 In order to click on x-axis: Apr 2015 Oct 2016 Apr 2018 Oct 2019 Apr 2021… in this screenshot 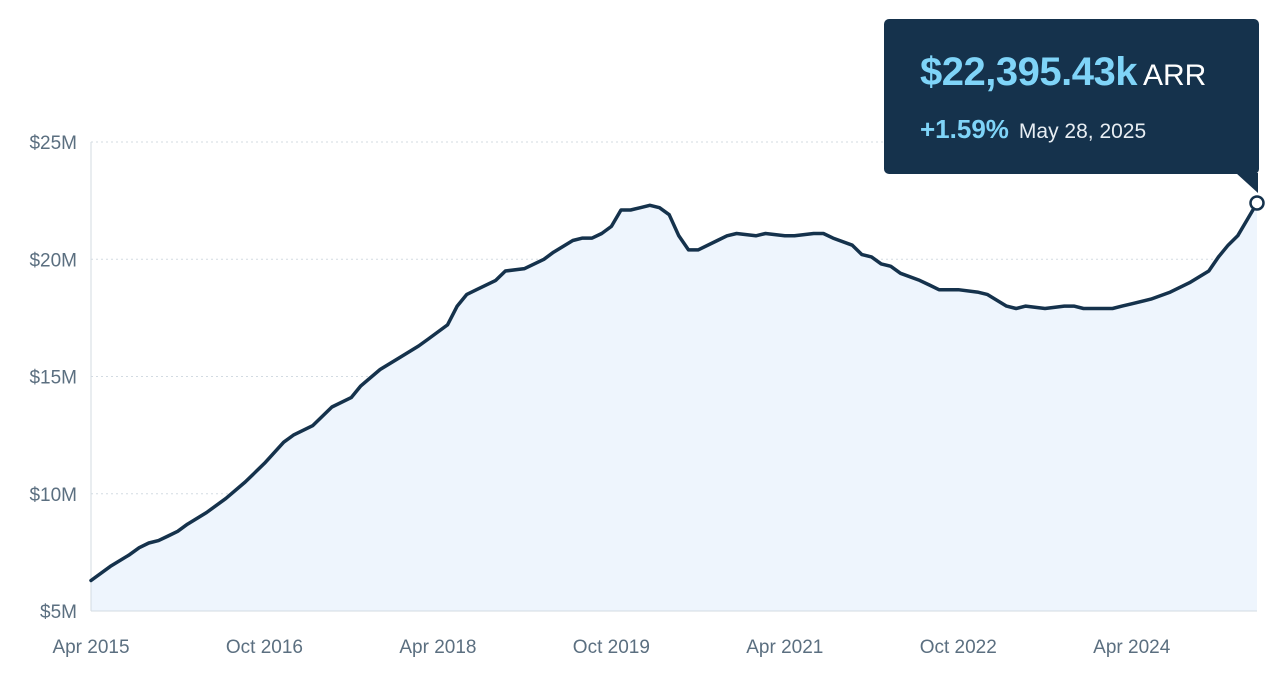, I will do `click(611, 647)`.